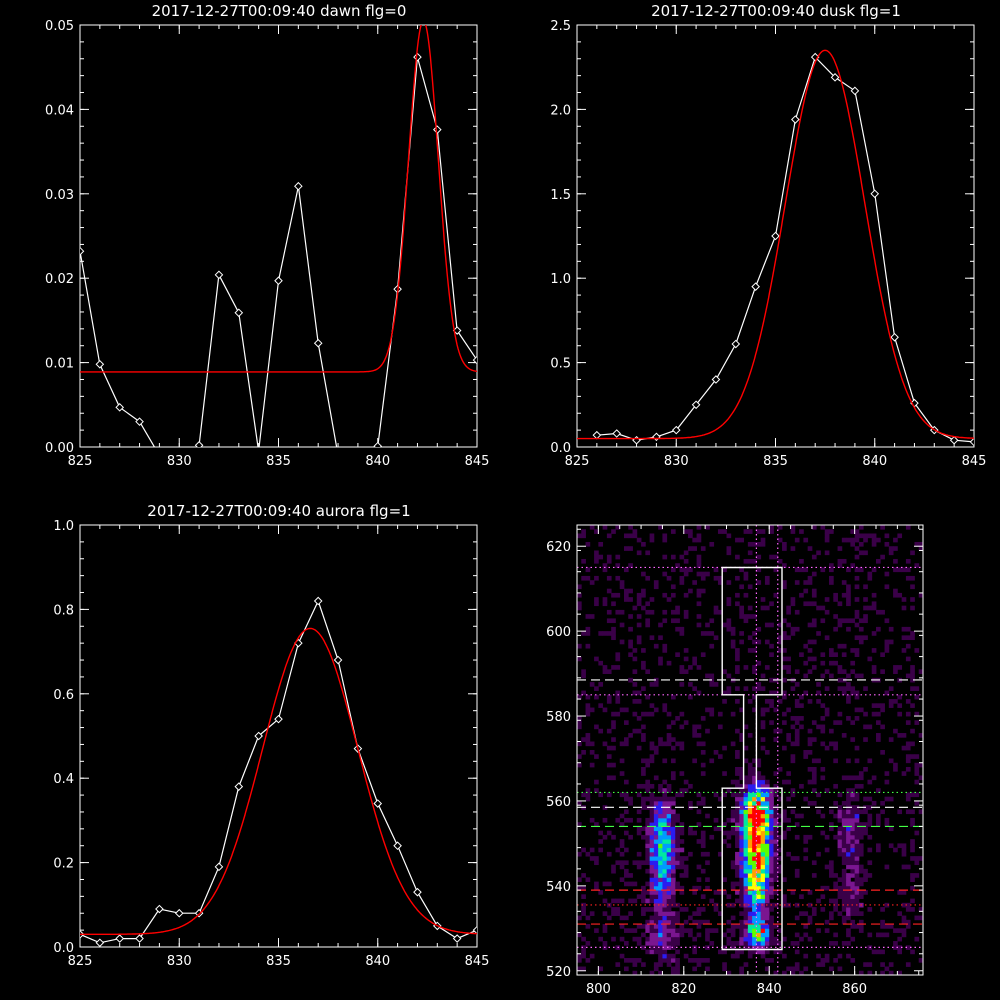  Describe the element at coordinates (775, 461) in the screenshot. I see `dusk-x-tick-label: 835` at that location.